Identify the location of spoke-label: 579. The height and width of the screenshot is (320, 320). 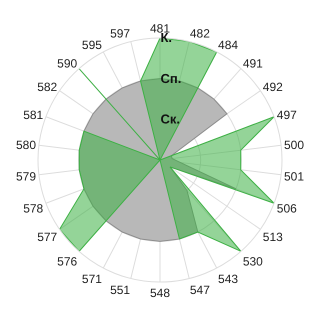
(26, 177).